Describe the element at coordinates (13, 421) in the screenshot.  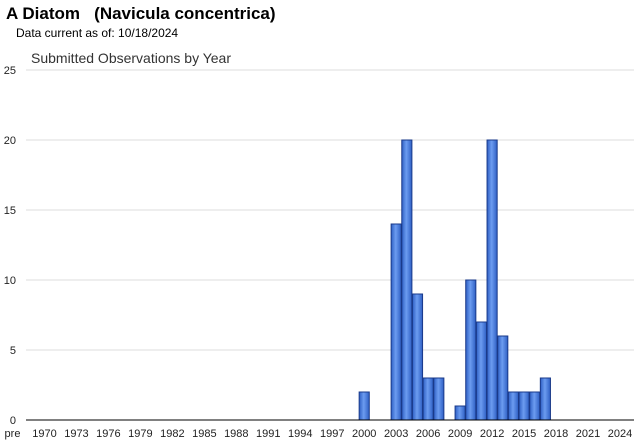
I see `y-tick-label: 0` at that location.